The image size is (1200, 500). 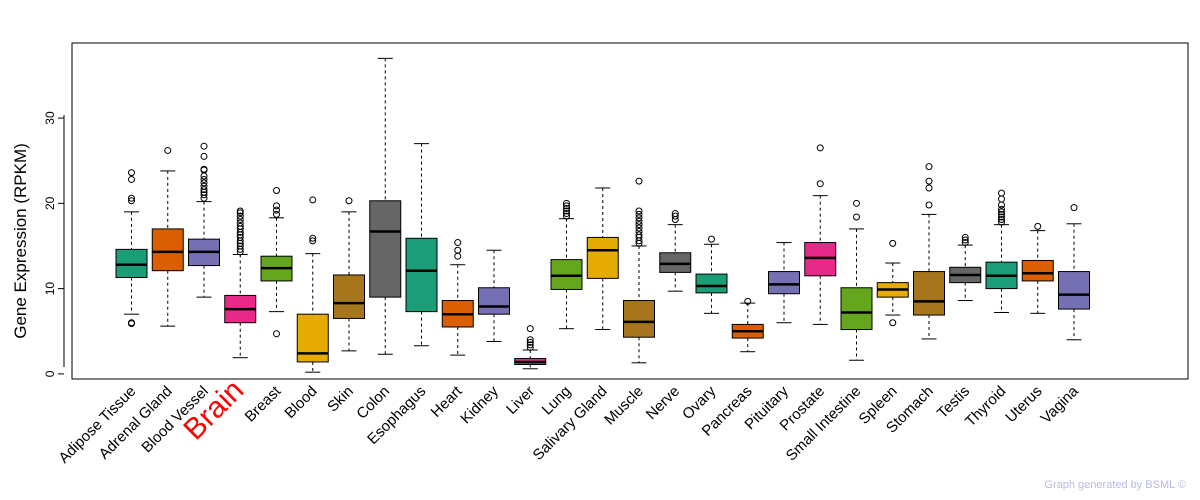 I want to click on box-ovary, so click(x=711, y=274).